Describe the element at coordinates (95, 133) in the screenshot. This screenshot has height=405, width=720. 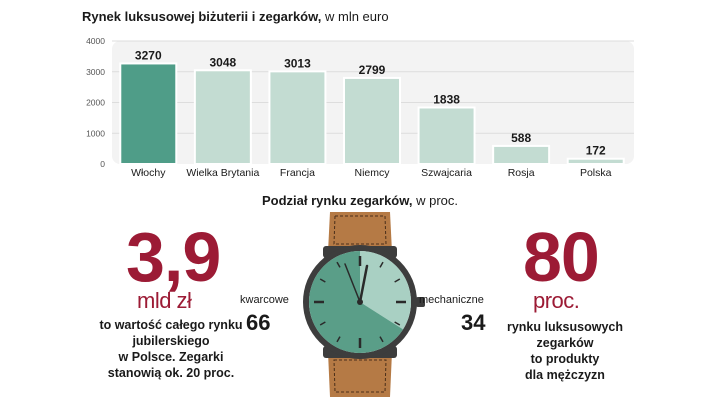
I see `y-tick-label: 1000` at that location.